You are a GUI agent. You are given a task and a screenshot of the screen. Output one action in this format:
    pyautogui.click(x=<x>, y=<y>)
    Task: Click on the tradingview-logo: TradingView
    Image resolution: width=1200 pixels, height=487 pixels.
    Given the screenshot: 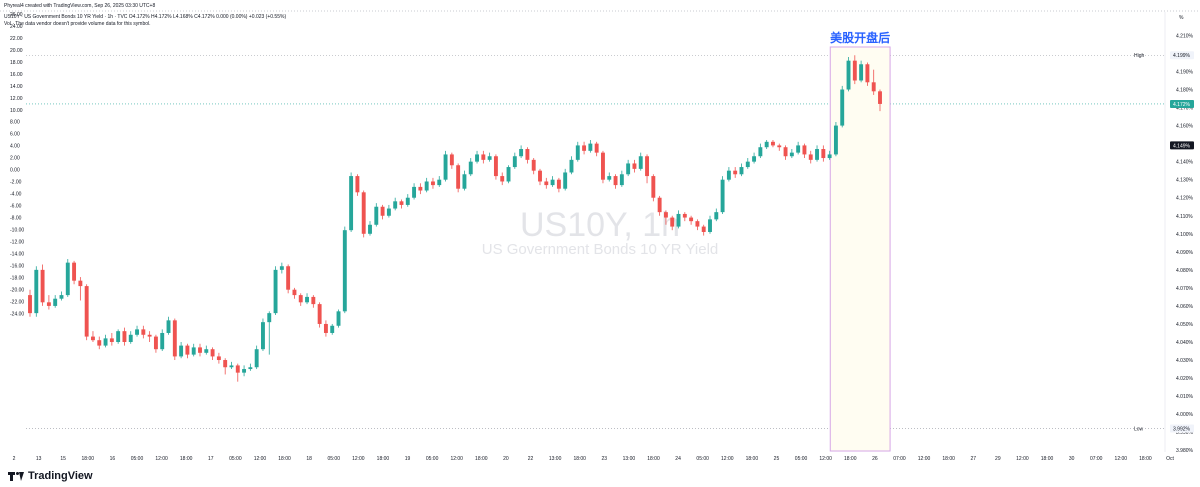 What is the action you would take?
    pyautogui.click(x=50, y=476)
    